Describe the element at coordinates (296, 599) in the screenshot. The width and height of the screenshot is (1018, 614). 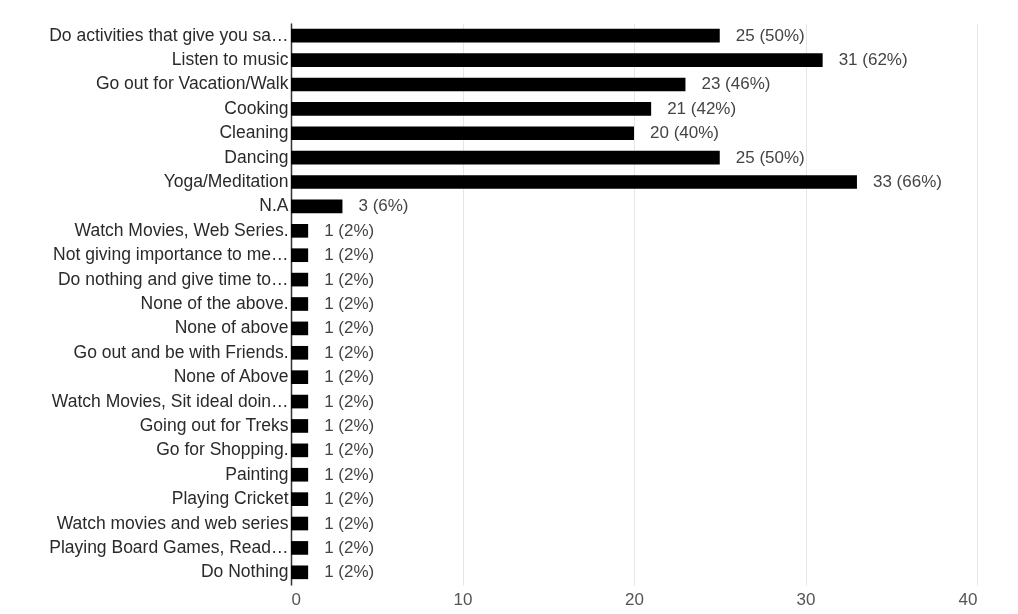
I see `x-tick-label: 0` at that location.